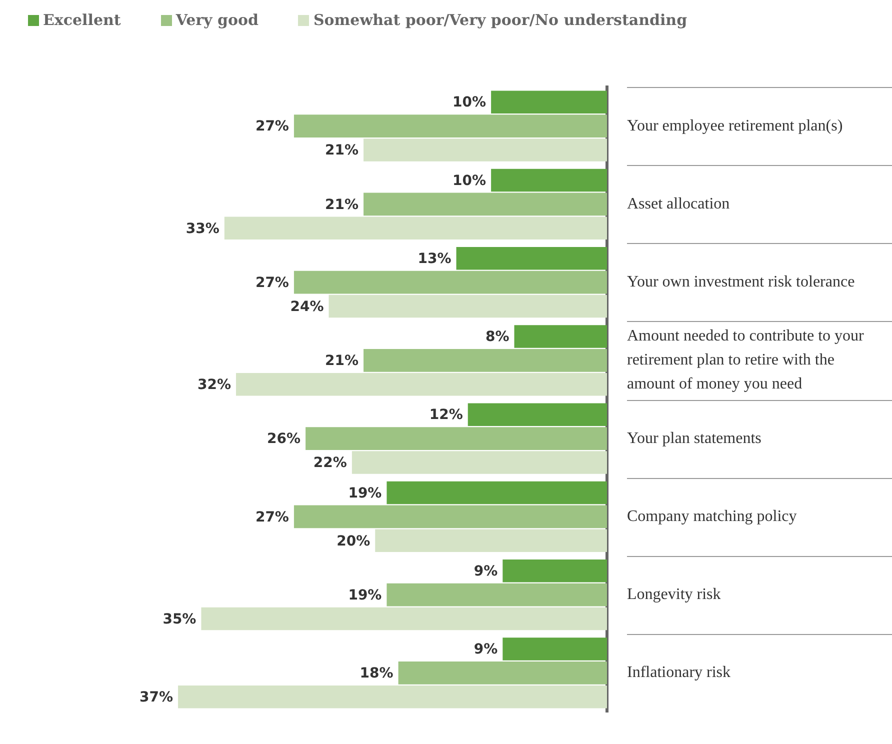 Image resolution: width=892 pixels, height=744 pixels. I want to click on y-tick-label: Amount needed to contribute to your retirement plan to retire with the amount of money you need, so click(746, 360).